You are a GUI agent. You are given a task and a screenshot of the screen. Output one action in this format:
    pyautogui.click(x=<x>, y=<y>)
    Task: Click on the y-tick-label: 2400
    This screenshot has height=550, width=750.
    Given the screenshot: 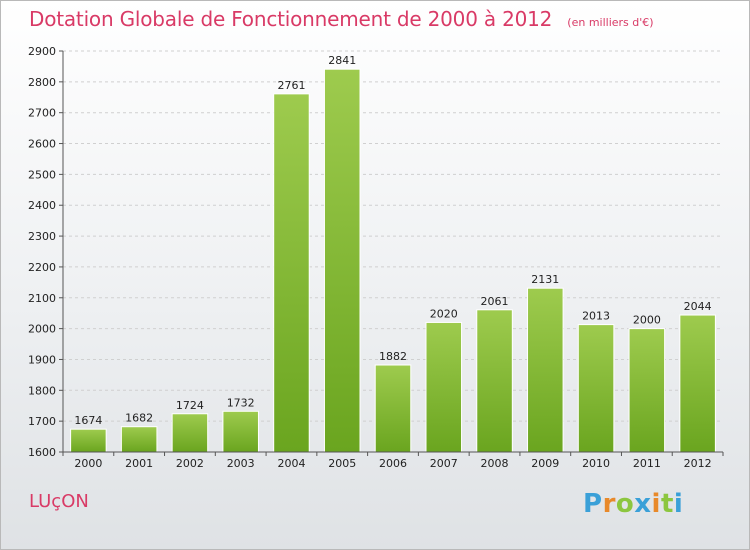 What is the action you would take?
    pyautogui.click(x=42, y=205)
    